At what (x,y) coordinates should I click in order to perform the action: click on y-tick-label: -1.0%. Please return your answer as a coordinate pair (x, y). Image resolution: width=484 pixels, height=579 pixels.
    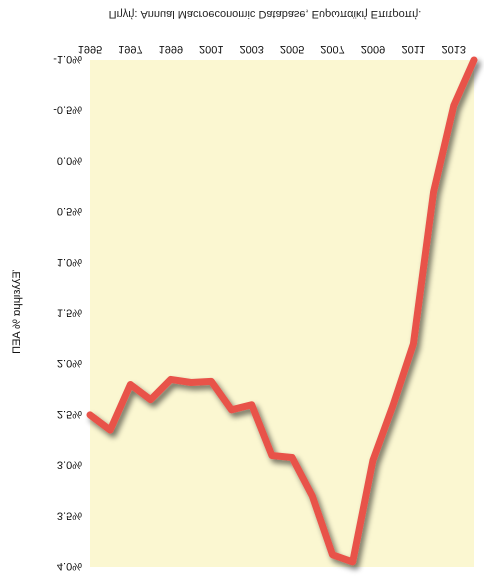
    Looking at the image, I should click on (67, 59).